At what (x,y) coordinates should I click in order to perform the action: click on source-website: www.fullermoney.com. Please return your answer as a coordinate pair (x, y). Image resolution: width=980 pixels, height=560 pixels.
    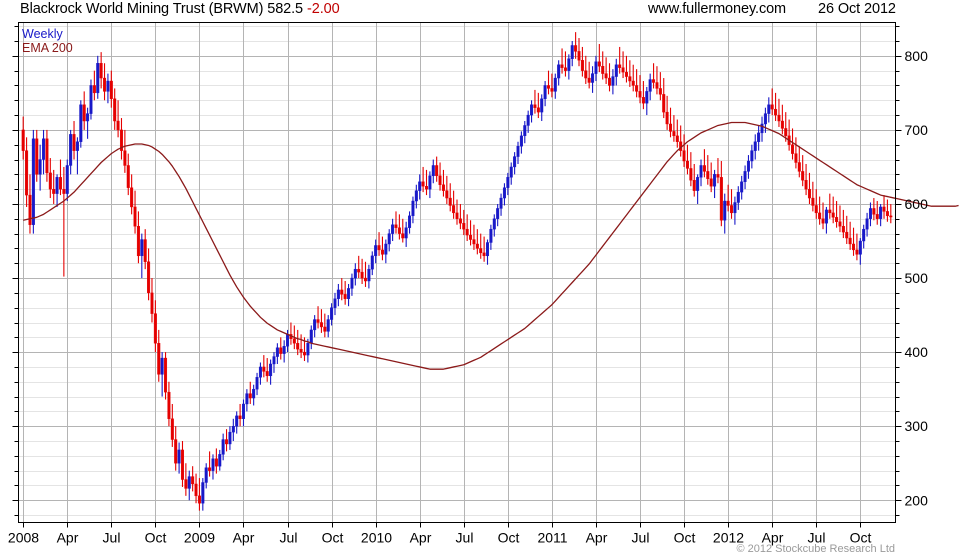
    Looking at the image, I should click on (717, 9).